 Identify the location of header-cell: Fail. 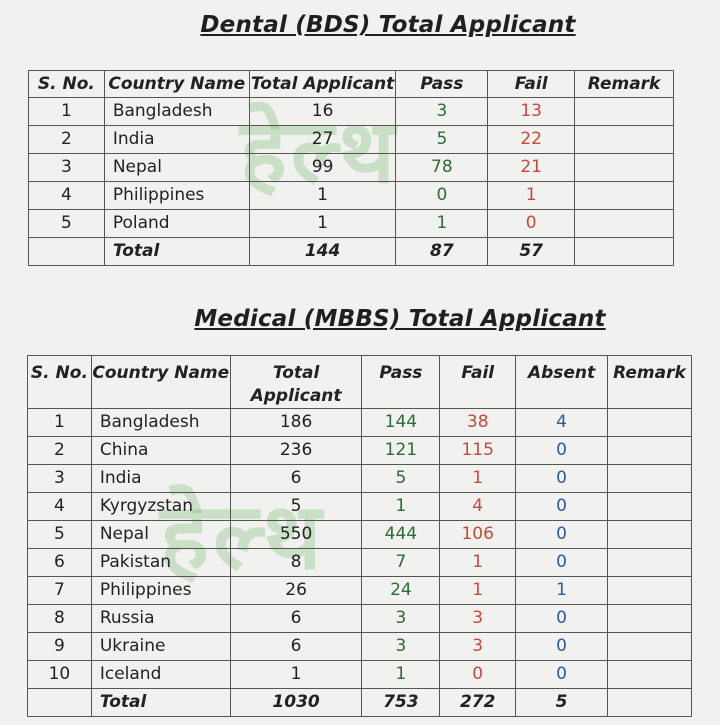
(478, 382).